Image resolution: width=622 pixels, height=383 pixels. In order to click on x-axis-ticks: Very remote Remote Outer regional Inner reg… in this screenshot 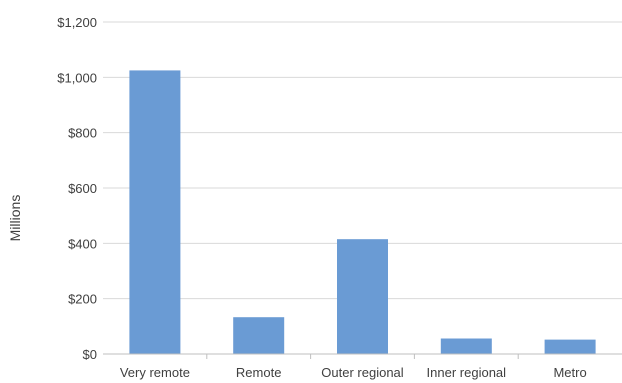, I will do `click(353, 372)`.